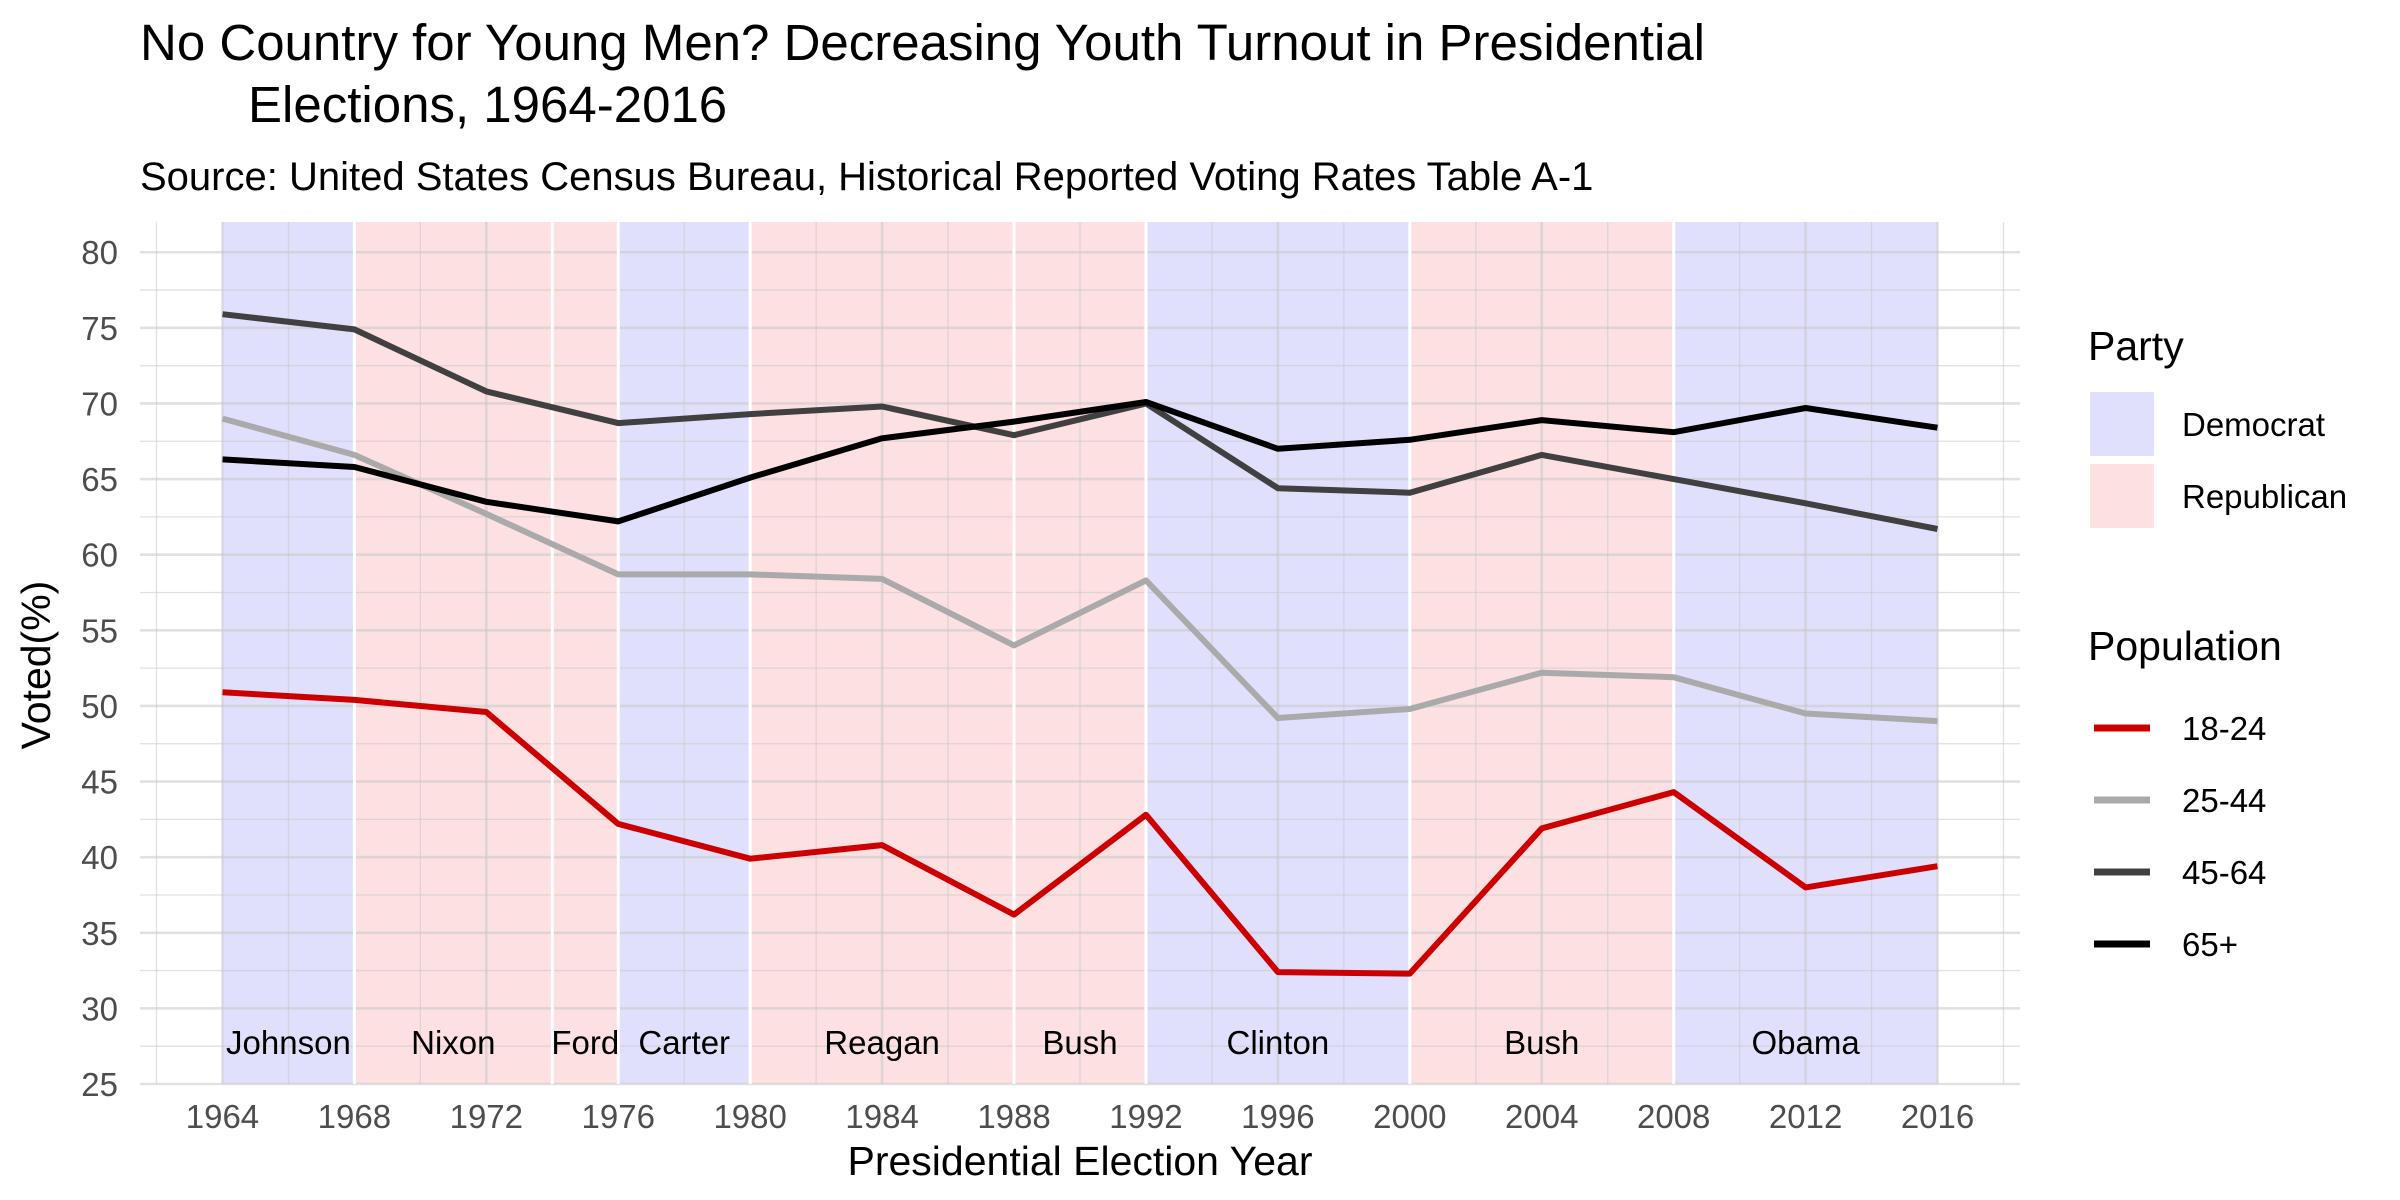 This screenshot has width=2400, height=1200. What do you see at coordinates (99, 328) in the screenshot?
I see `y-tick-label: 75` at bounding box center [99, 328].